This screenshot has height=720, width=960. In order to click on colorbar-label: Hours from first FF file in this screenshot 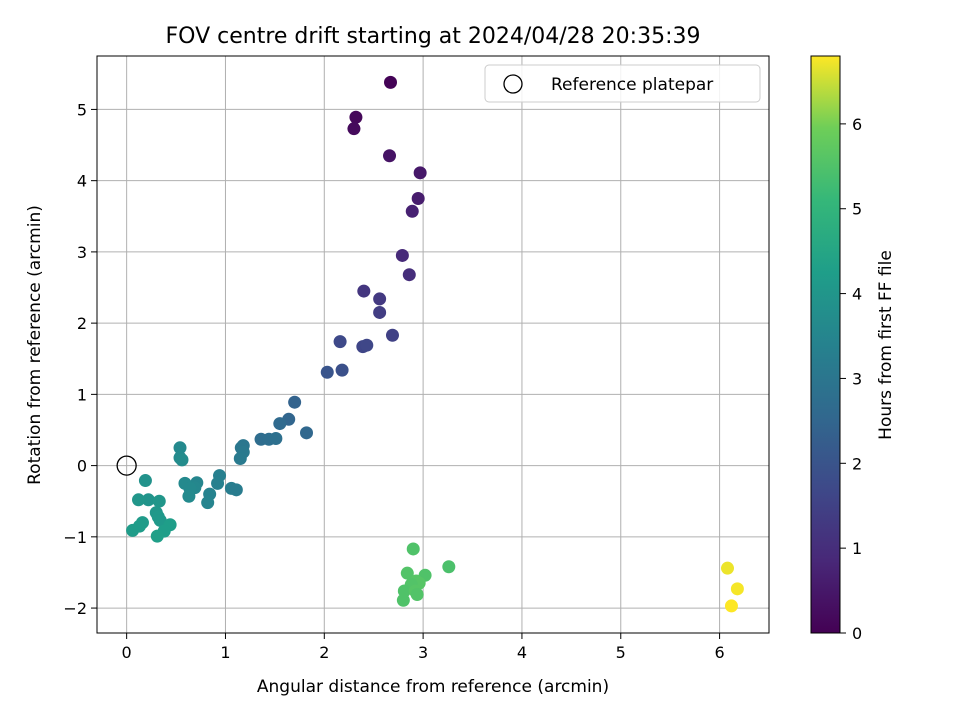, I will do `click(886, 345)`.